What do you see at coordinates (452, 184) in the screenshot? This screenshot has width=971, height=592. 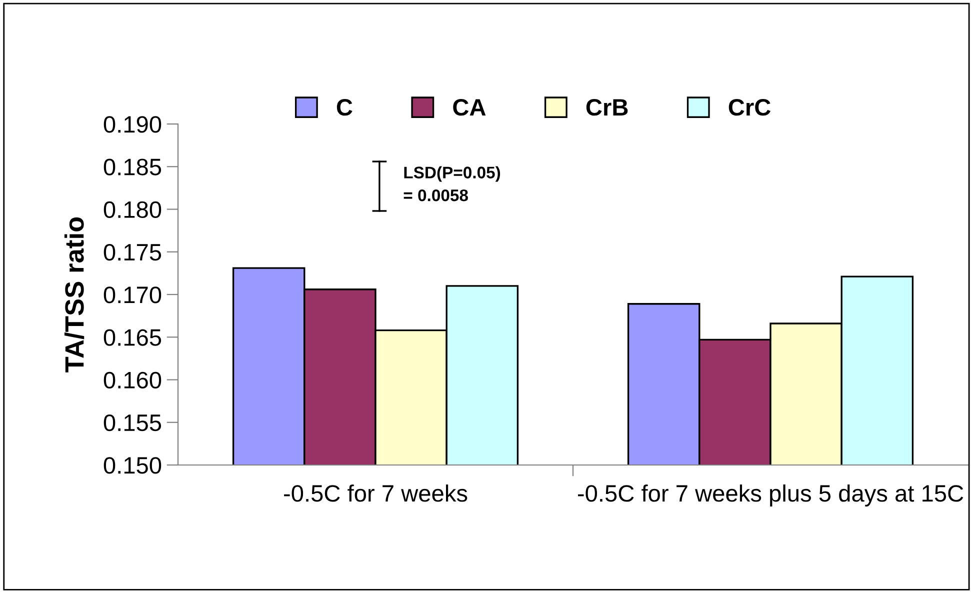 I see `annotation: LSD(P=0.05) = 0.0058` at bounding box center [452, 184].